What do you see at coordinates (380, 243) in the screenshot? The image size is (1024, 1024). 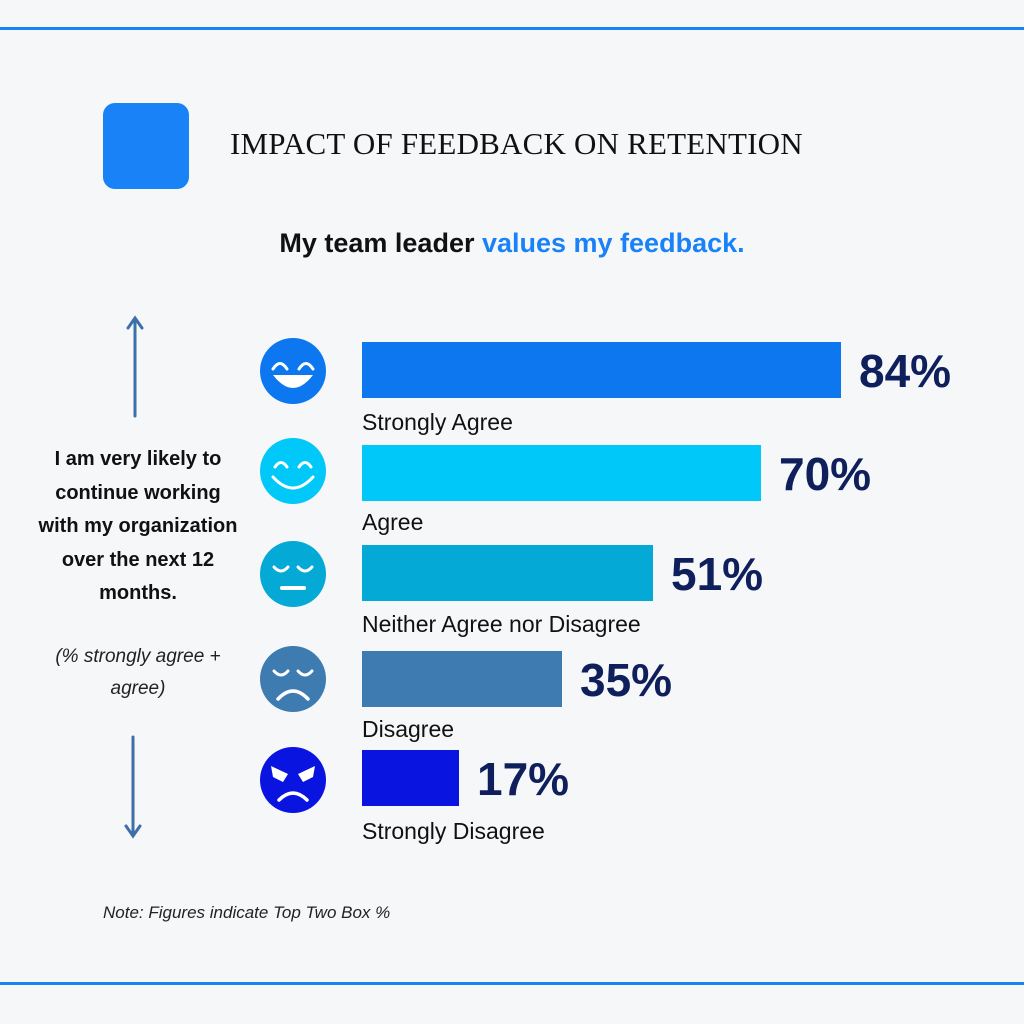 I see `subtitle-prefix: My team leader` at bounding box center [380, 243].